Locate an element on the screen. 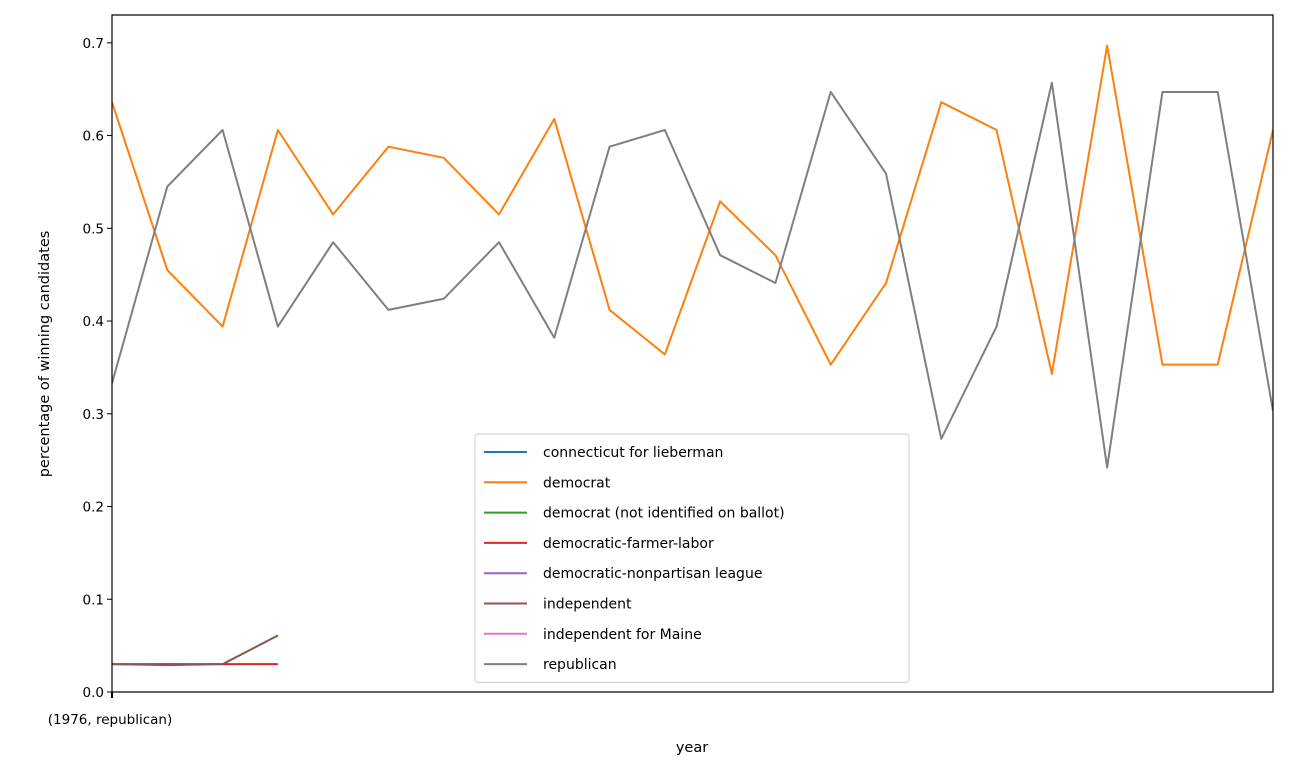 The height and width of the screenshot is (777, 1289). legend-item-independent: independent is located at coordinates (558, 605).